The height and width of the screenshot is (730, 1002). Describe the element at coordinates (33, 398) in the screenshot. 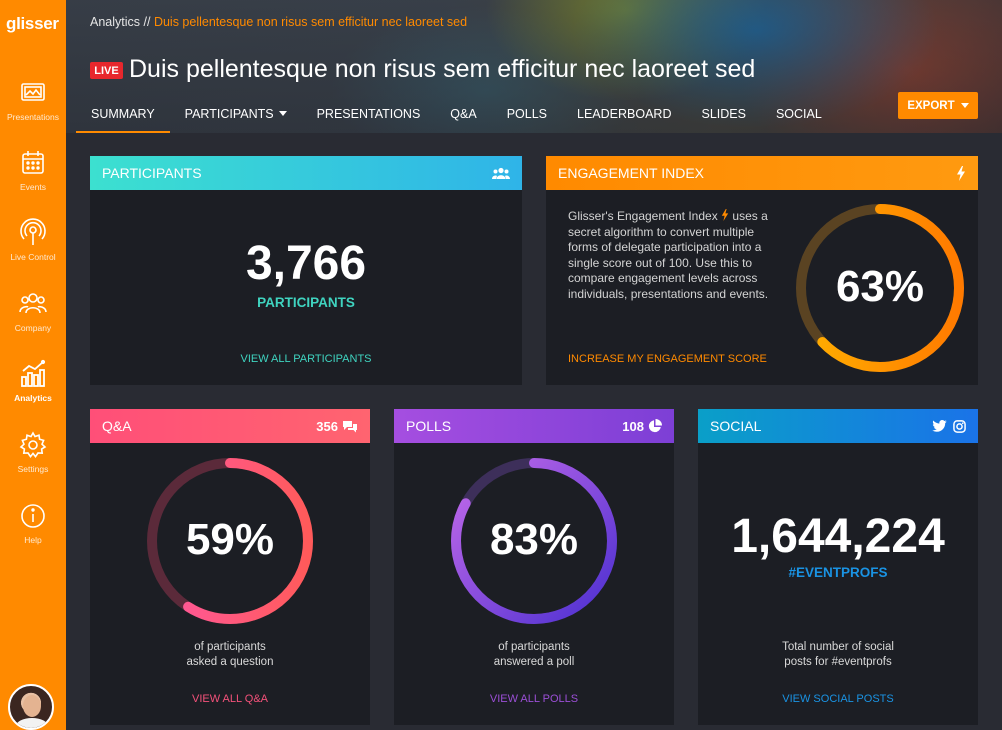

I see `sidebar-item-label: Analytics` at that location.